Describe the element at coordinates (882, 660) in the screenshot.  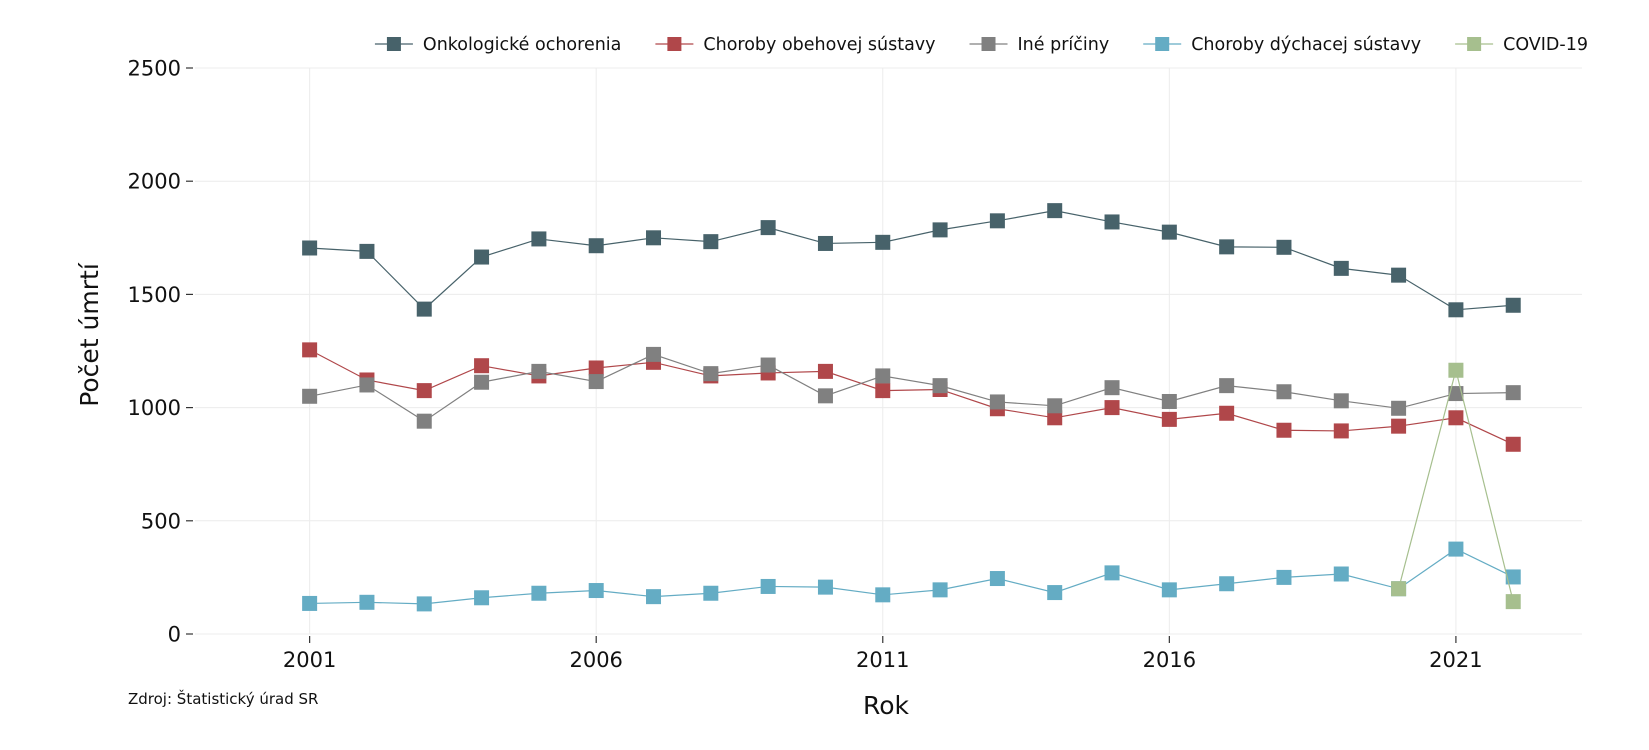
I see `x-tick-label: 2011` at that location.